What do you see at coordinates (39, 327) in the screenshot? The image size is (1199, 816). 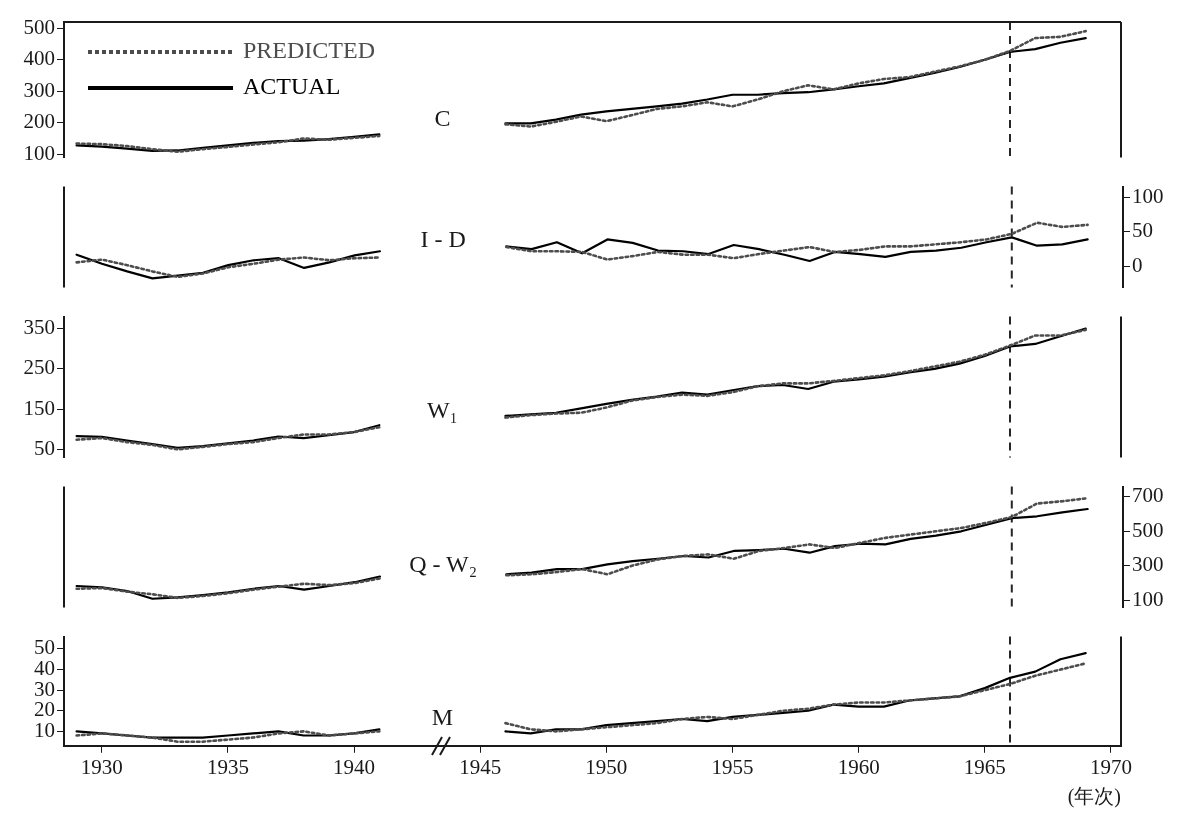 I see `y-tick-label: 350` at bounding box center [39, 327].